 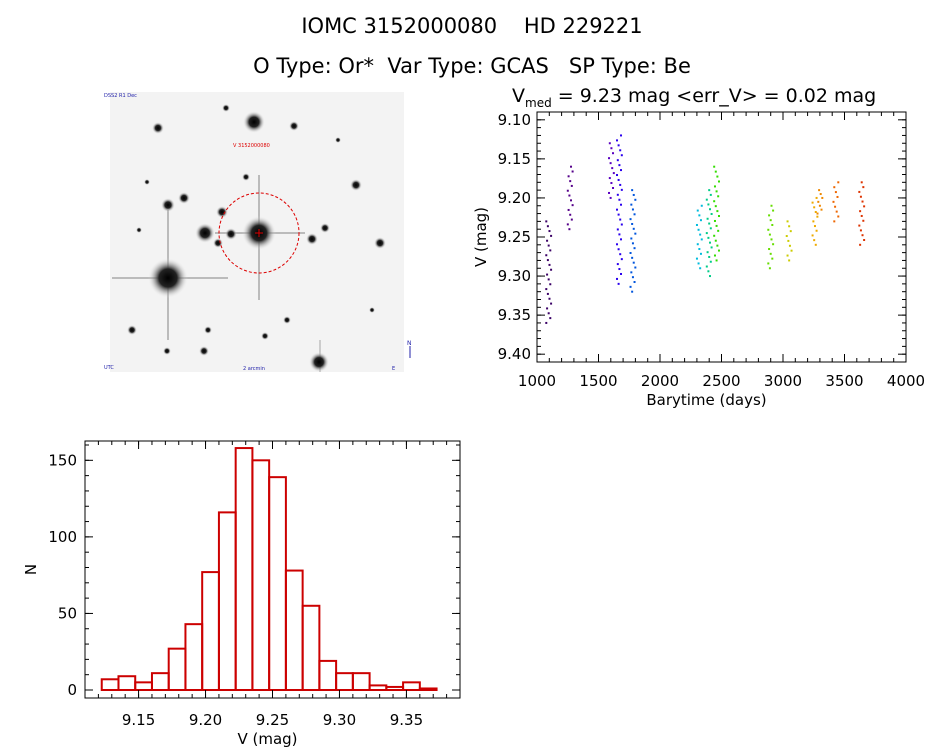 What do you see at coordinates (598, 381) in the screenshot?
I see `lightcurve-xtick-label: 1500` at bounding box center [598, 381].